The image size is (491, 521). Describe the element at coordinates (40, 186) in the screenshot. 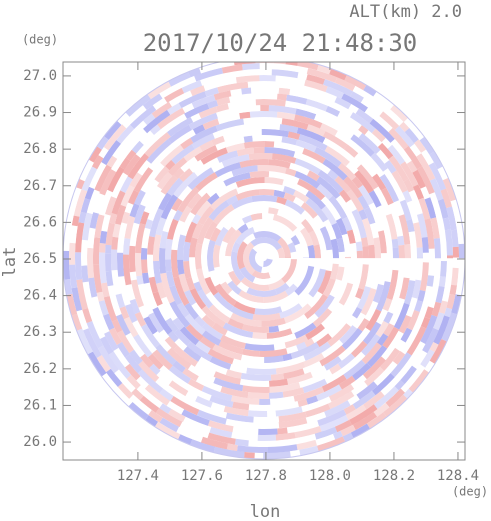

I see `y-tick-label: 26.7` at that location.